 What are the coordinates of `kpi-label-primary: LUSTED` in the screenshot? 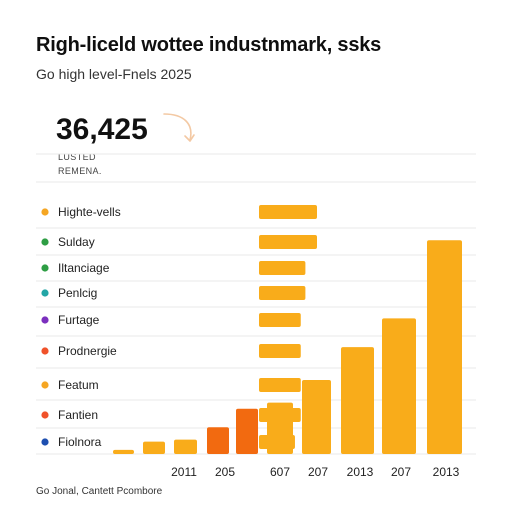 It's located at (77, 157).